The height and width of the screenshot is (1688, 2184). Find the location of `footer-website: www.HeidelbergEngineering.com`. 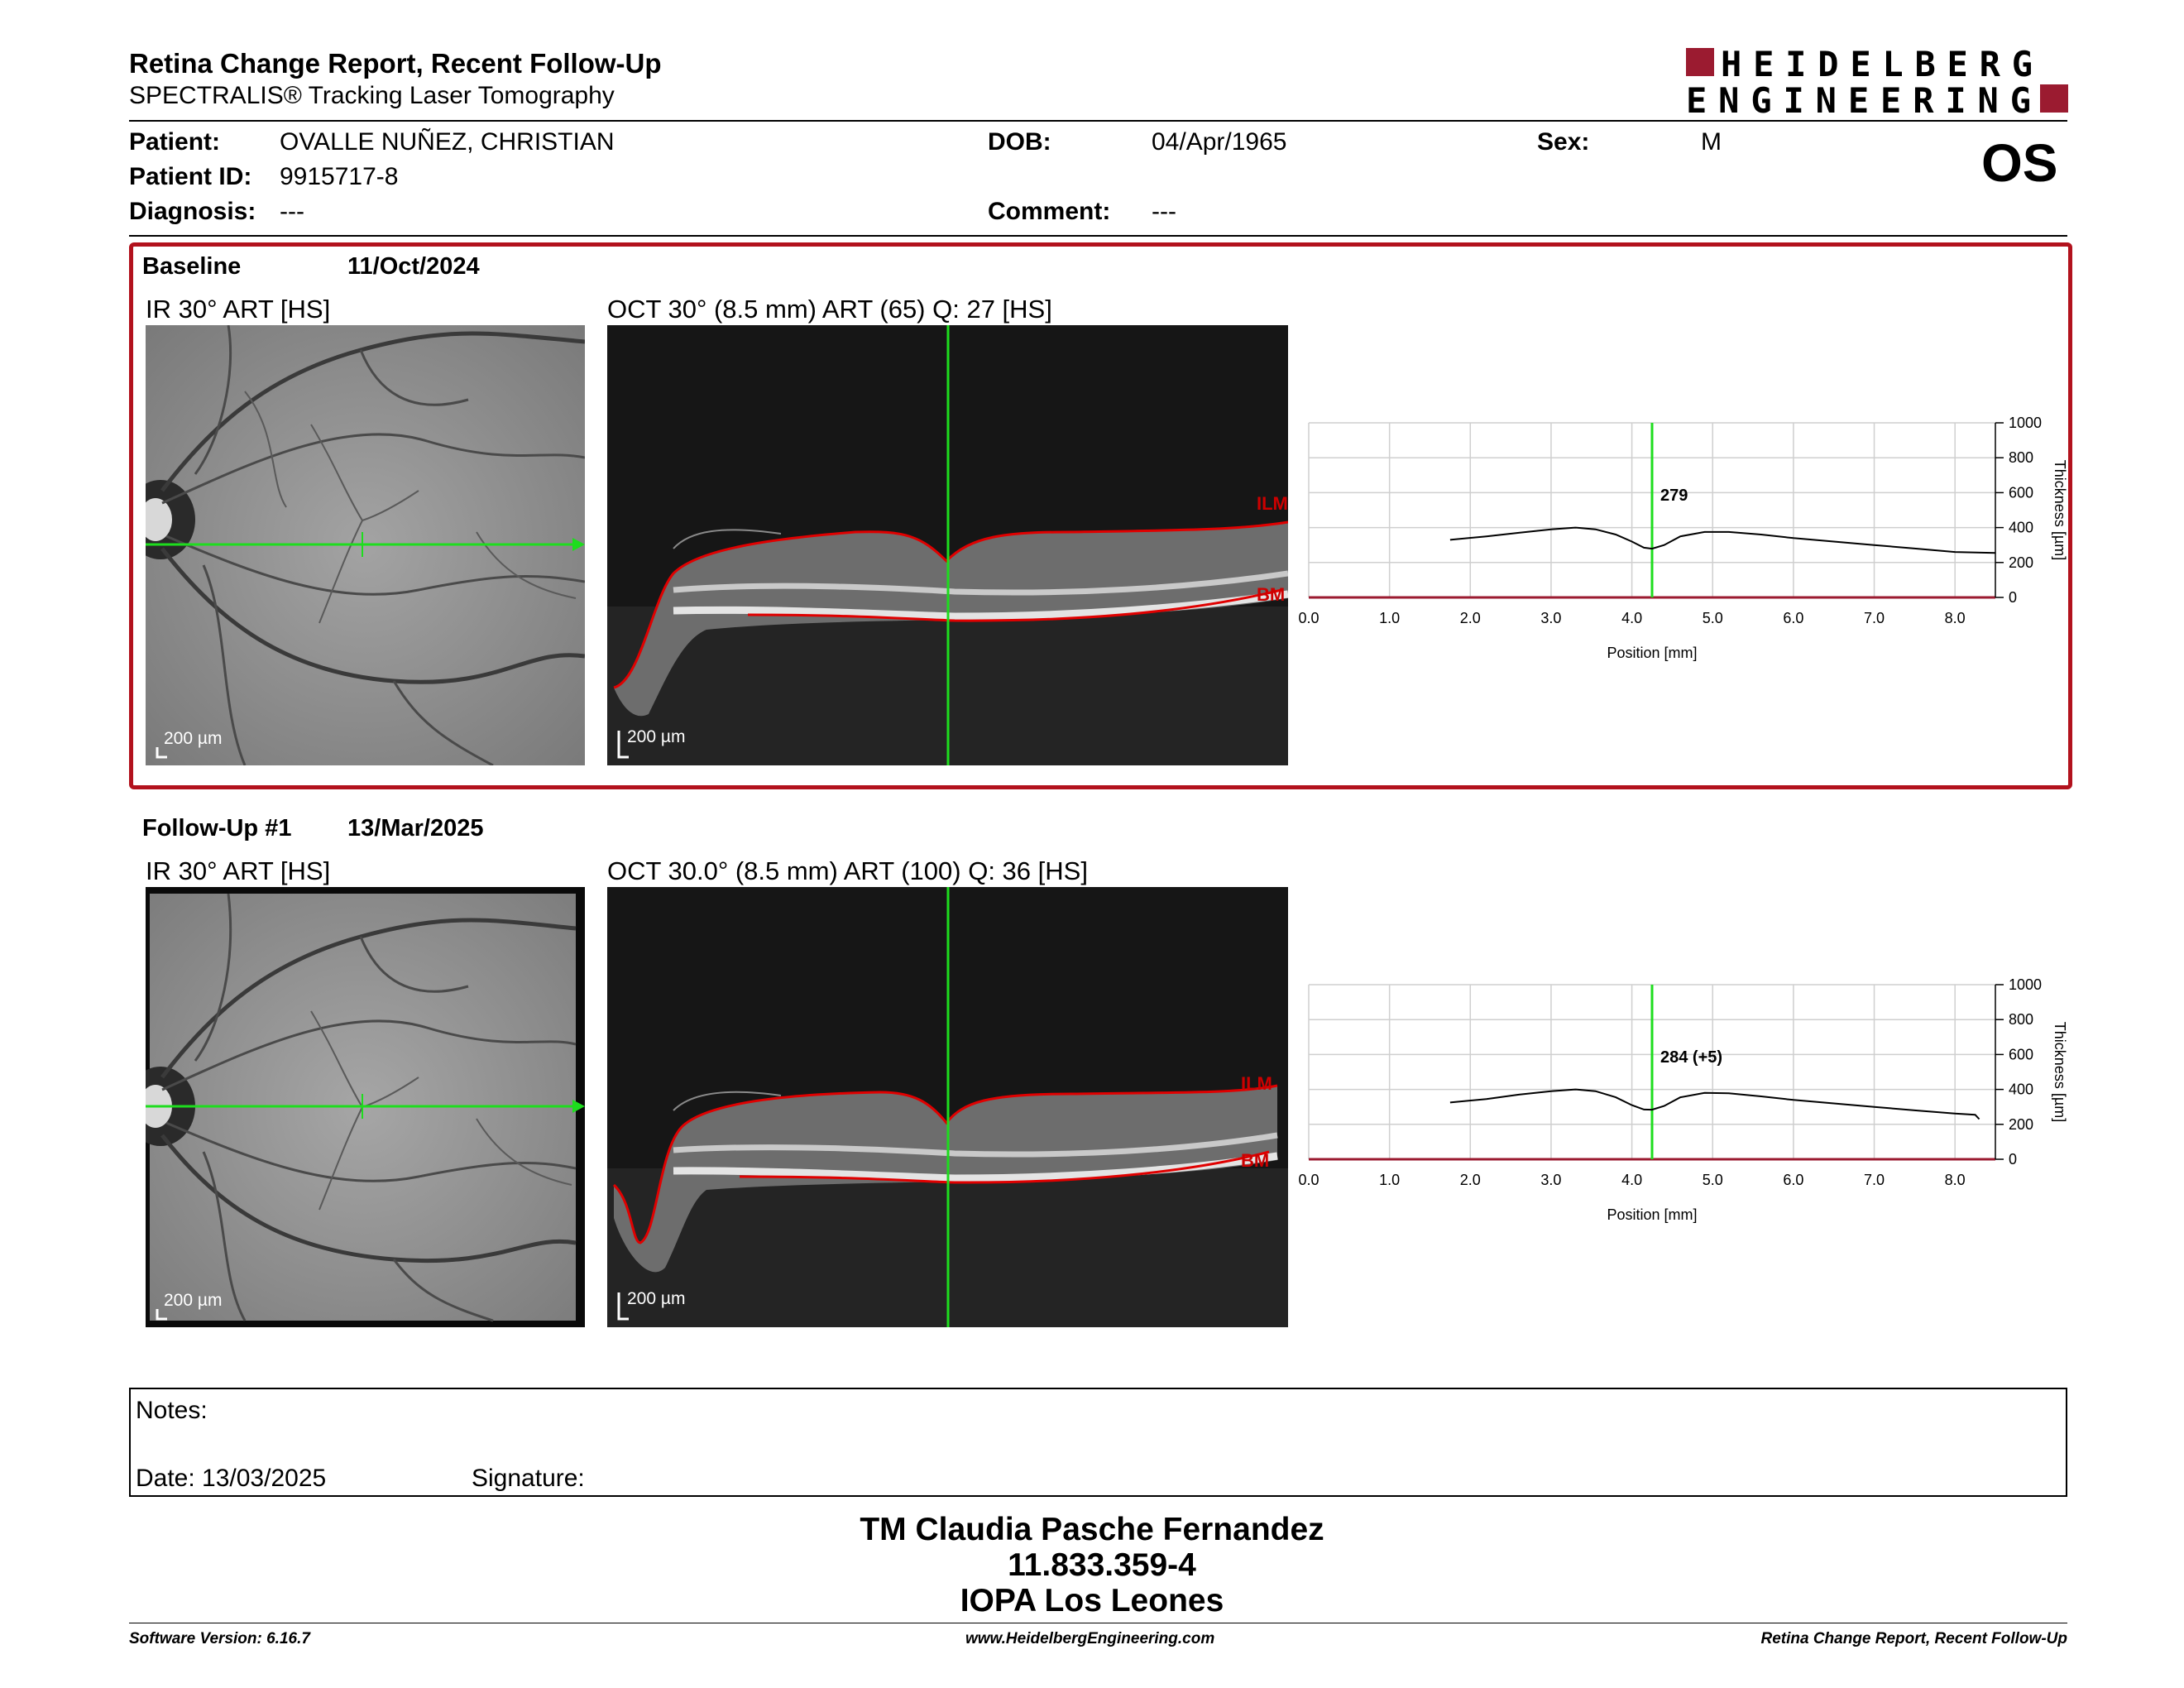

footer-website: www.HeidelbergEngineering.com is located at coordinates (1090, 1638).